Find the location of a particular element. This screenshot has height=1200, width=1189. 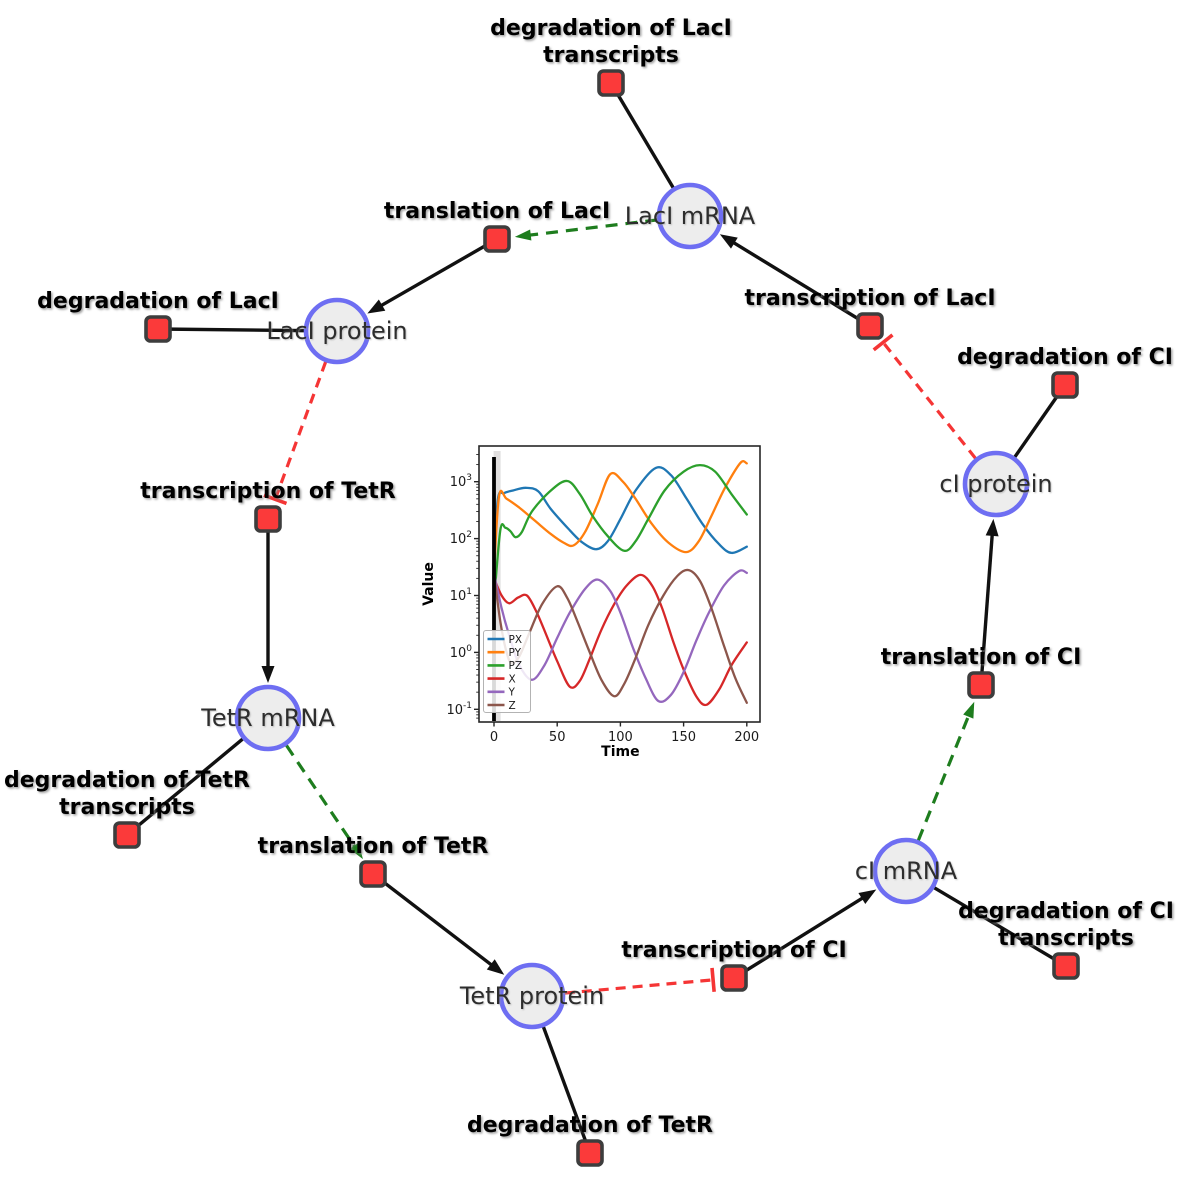

y-axis-title: Value is located at coordinates (429, 584).